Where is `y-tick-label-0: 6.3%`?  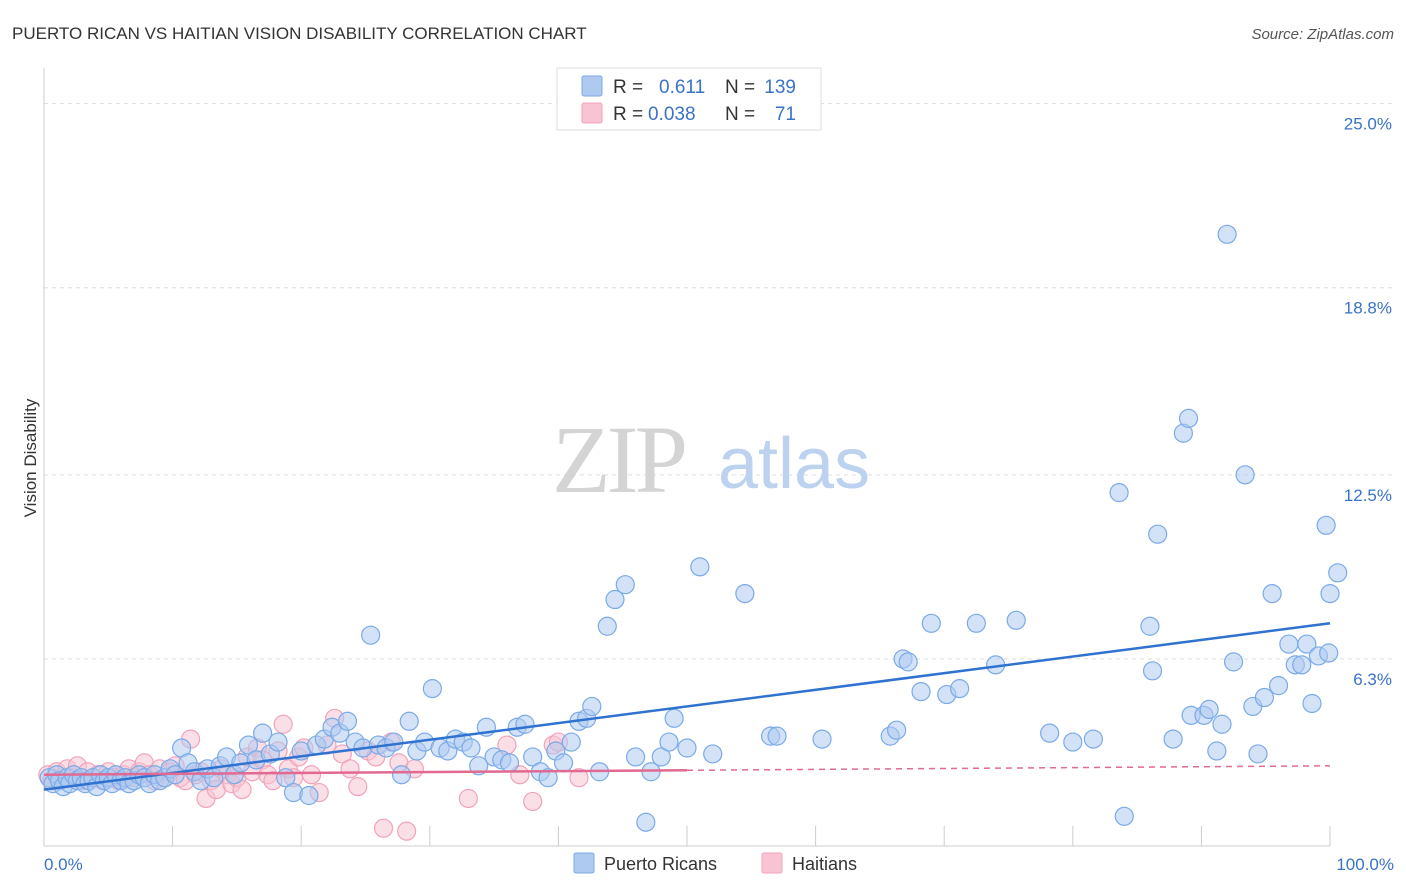 y-tick-label-0: 6.3% is located at coordinates (1372, 679).